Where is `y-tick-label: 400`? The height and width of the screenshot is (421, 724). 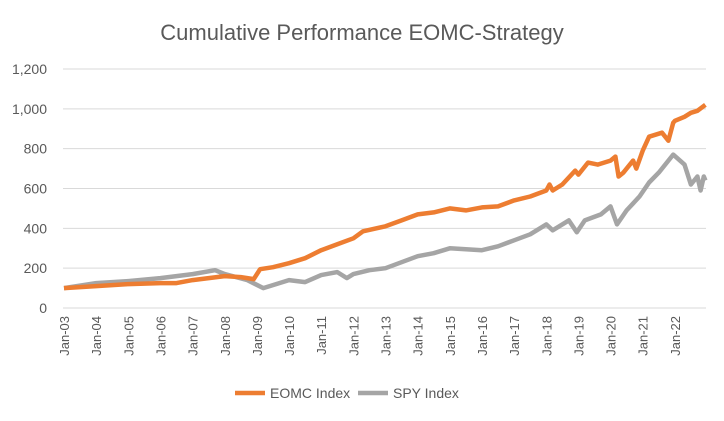 y-tick-label: 400 is located at coordinates (36, 228).